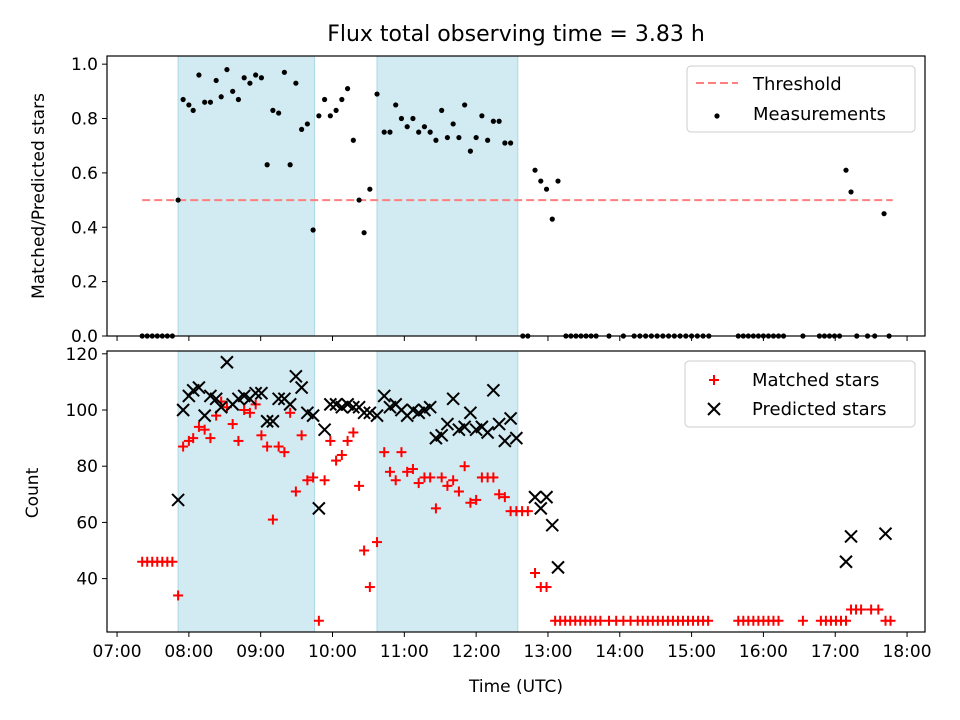  I want to click on bottom-ytick-label: 100, so click(82, 411).